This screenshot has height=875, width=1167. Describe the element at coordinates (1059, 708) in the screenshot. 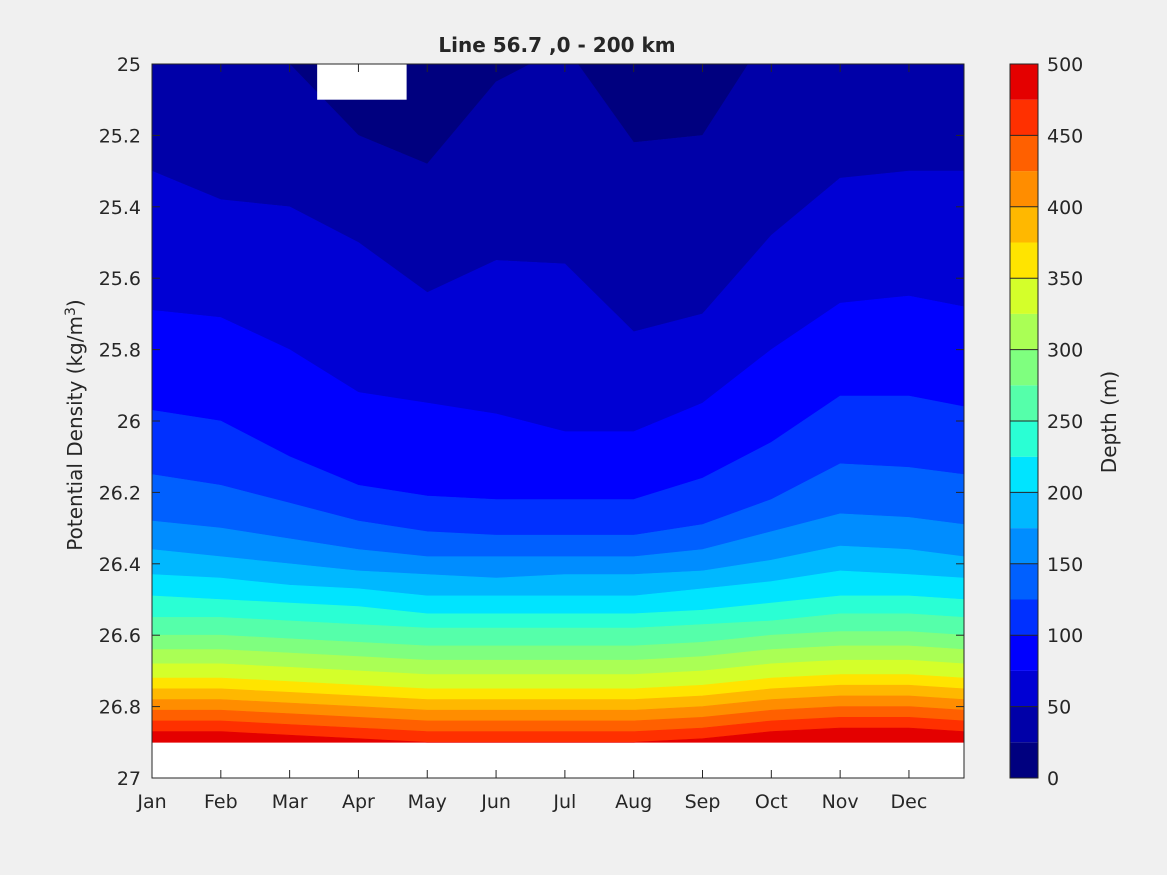

I see `colorbar-tick-label: 50` at that location.